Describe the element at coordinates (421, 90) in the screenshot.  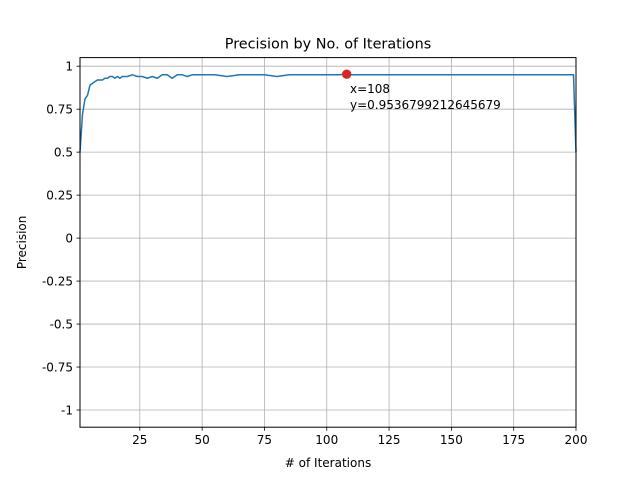
I see `highlight-annotation: x=108 y=0.9536799212645679` at that location.